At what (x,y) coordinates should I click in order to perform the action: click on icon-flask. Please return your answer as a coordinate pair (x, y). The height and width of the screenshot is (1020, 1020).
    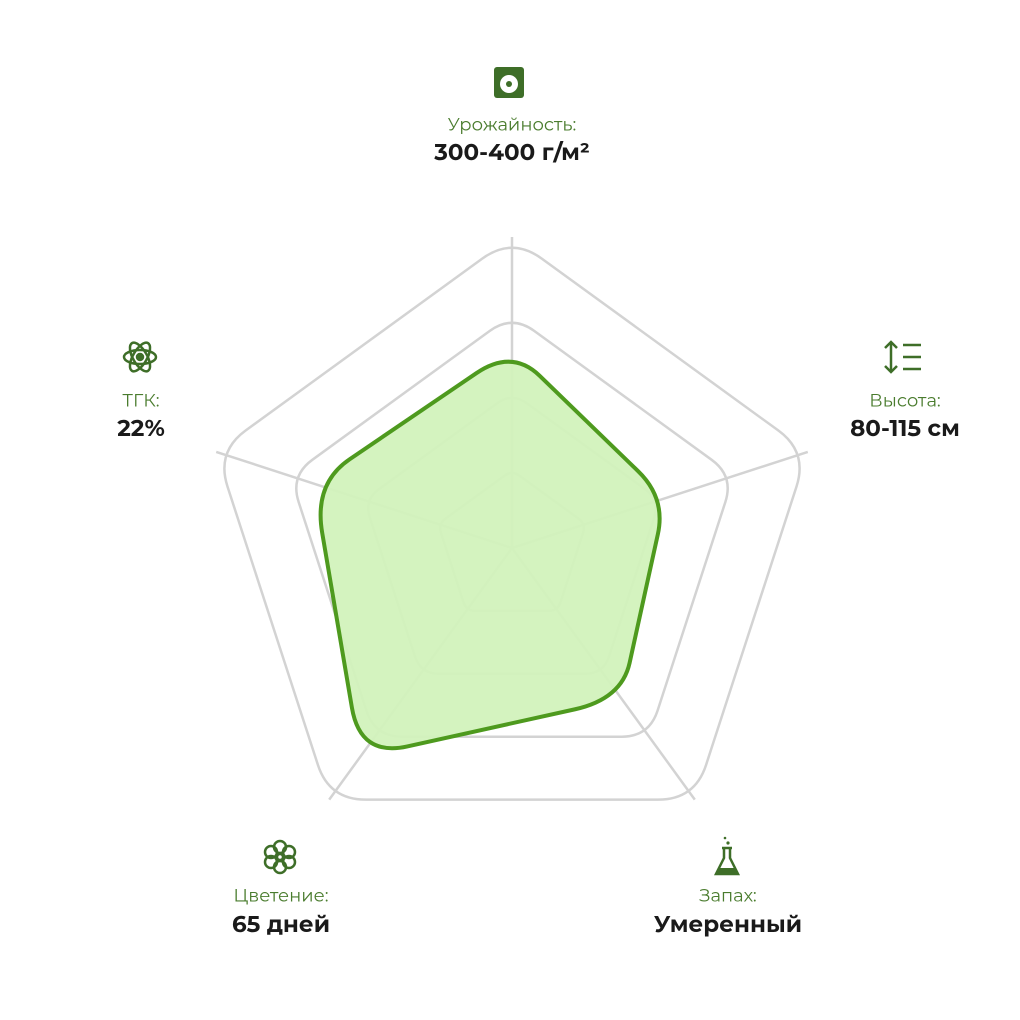
    Looking at the image, I should click on (727, 856).